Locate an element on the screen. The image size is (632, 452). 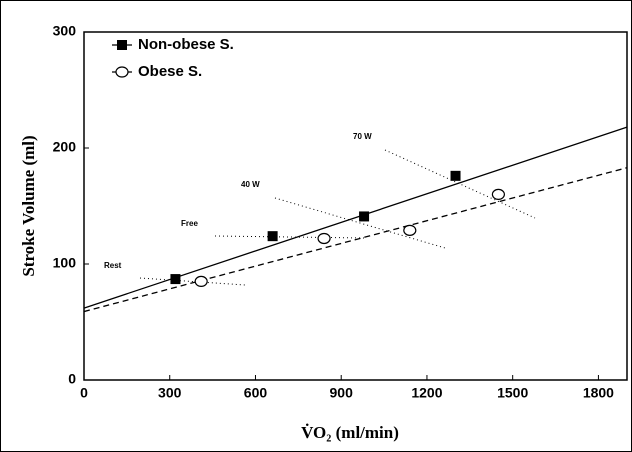
annotation: 40 W is located at coordinates (250, 184).